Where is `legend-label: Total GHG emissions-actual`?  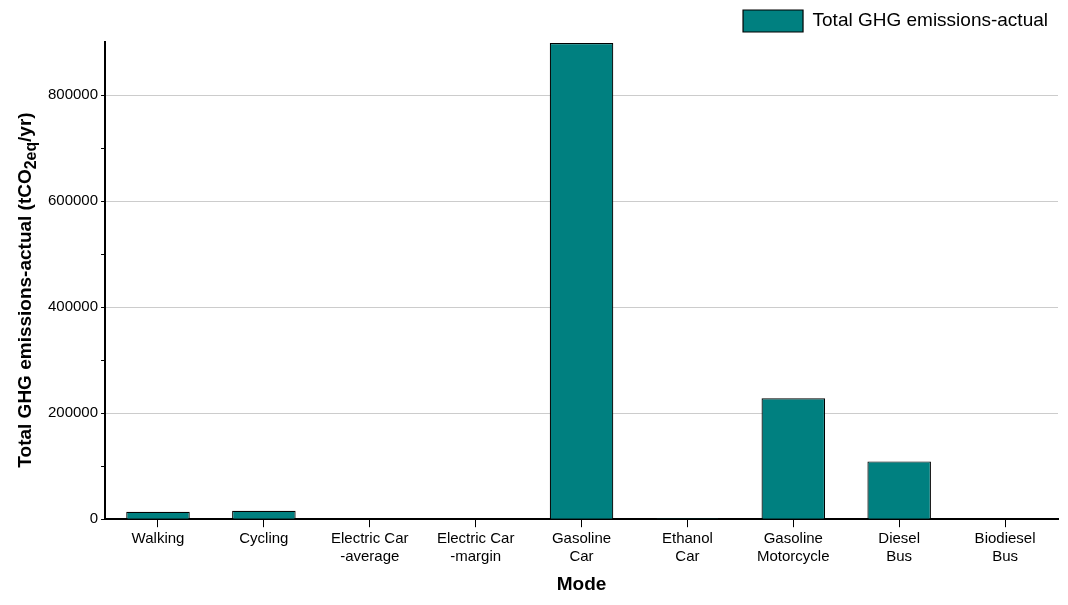 legend-label: Total GHG emissions-actual is located at coordinates (930, 20).